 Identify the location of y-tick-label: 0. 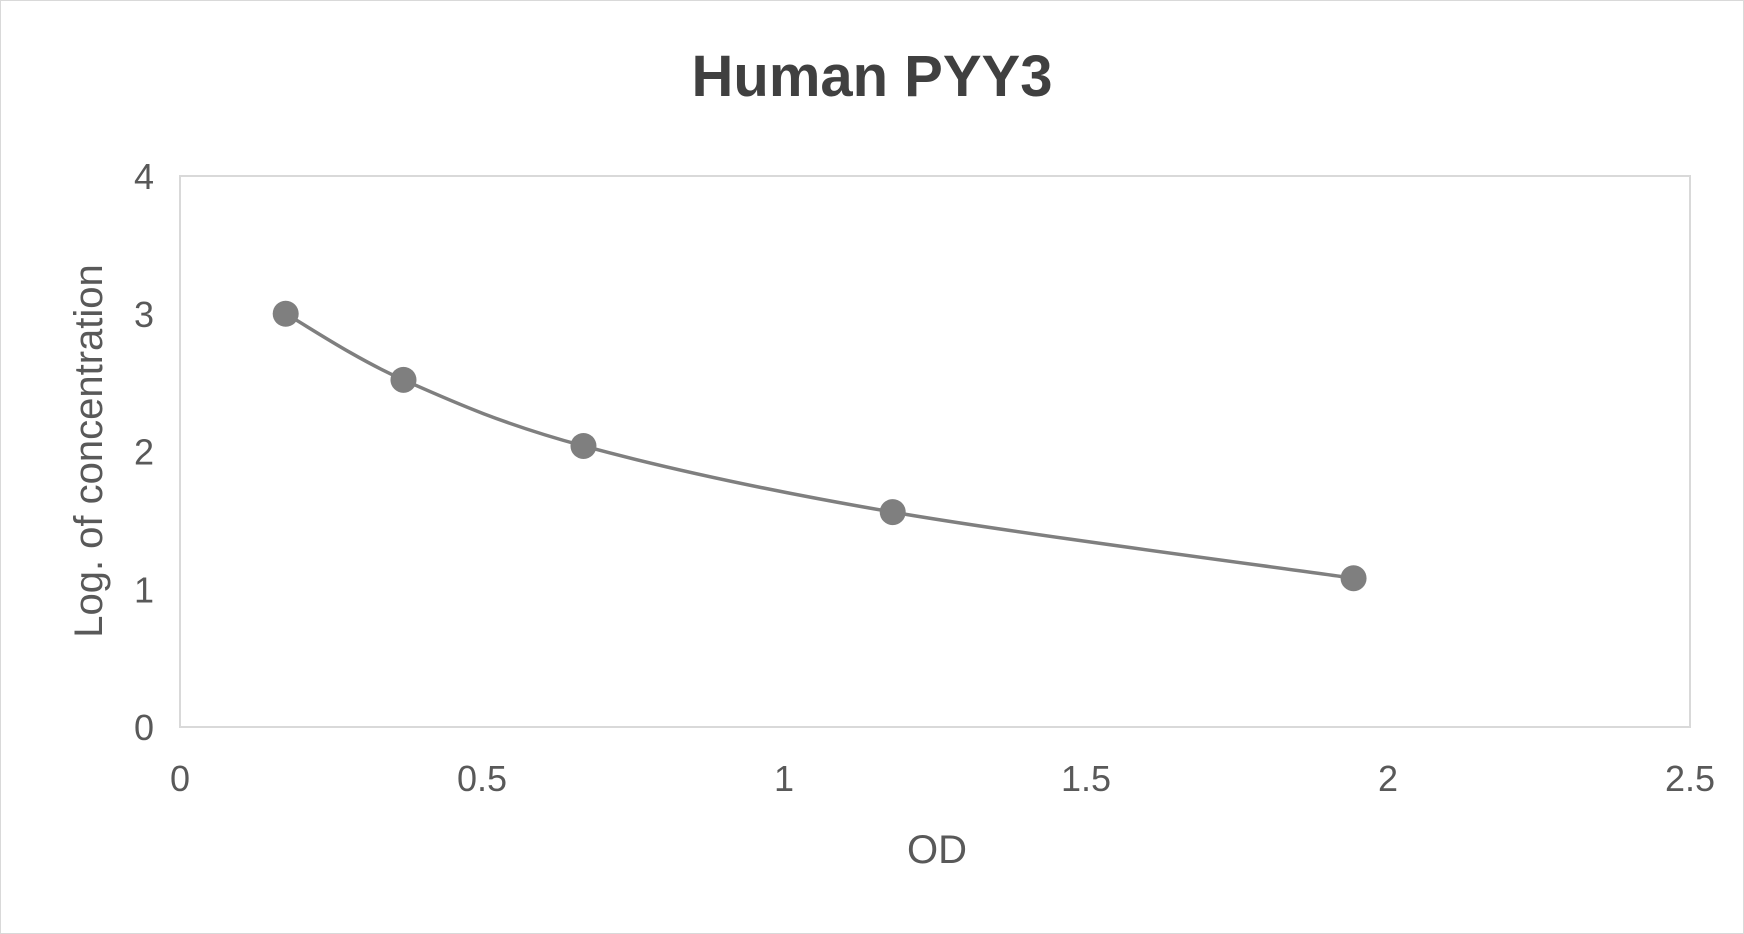
(144, 727).